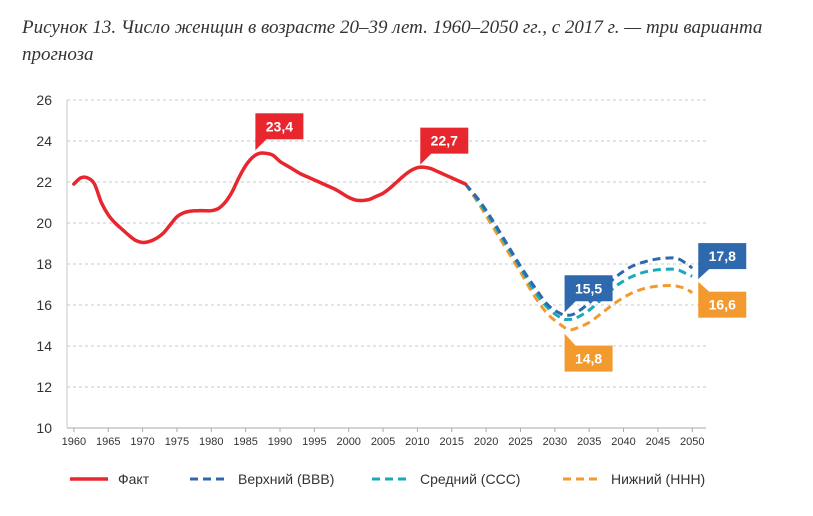 The height and width of the screenshot is (516, 813). I want to click on data-label: 14,8, so click(588, 359).